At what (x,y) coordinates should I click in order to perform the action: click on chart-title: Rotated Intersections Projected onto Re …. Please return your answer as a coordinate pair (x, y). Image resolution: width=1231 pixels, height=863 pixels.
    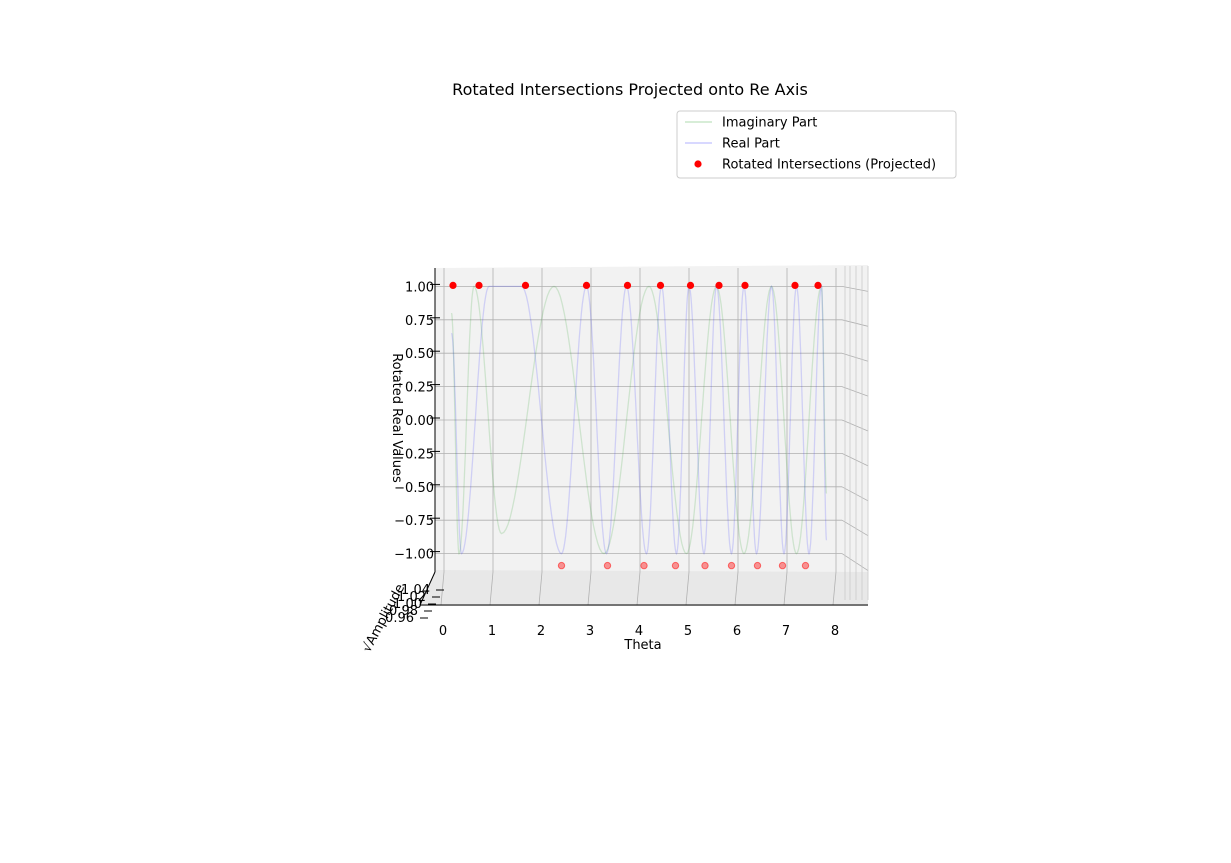
    Looking at the image, I should click on (630, 89).